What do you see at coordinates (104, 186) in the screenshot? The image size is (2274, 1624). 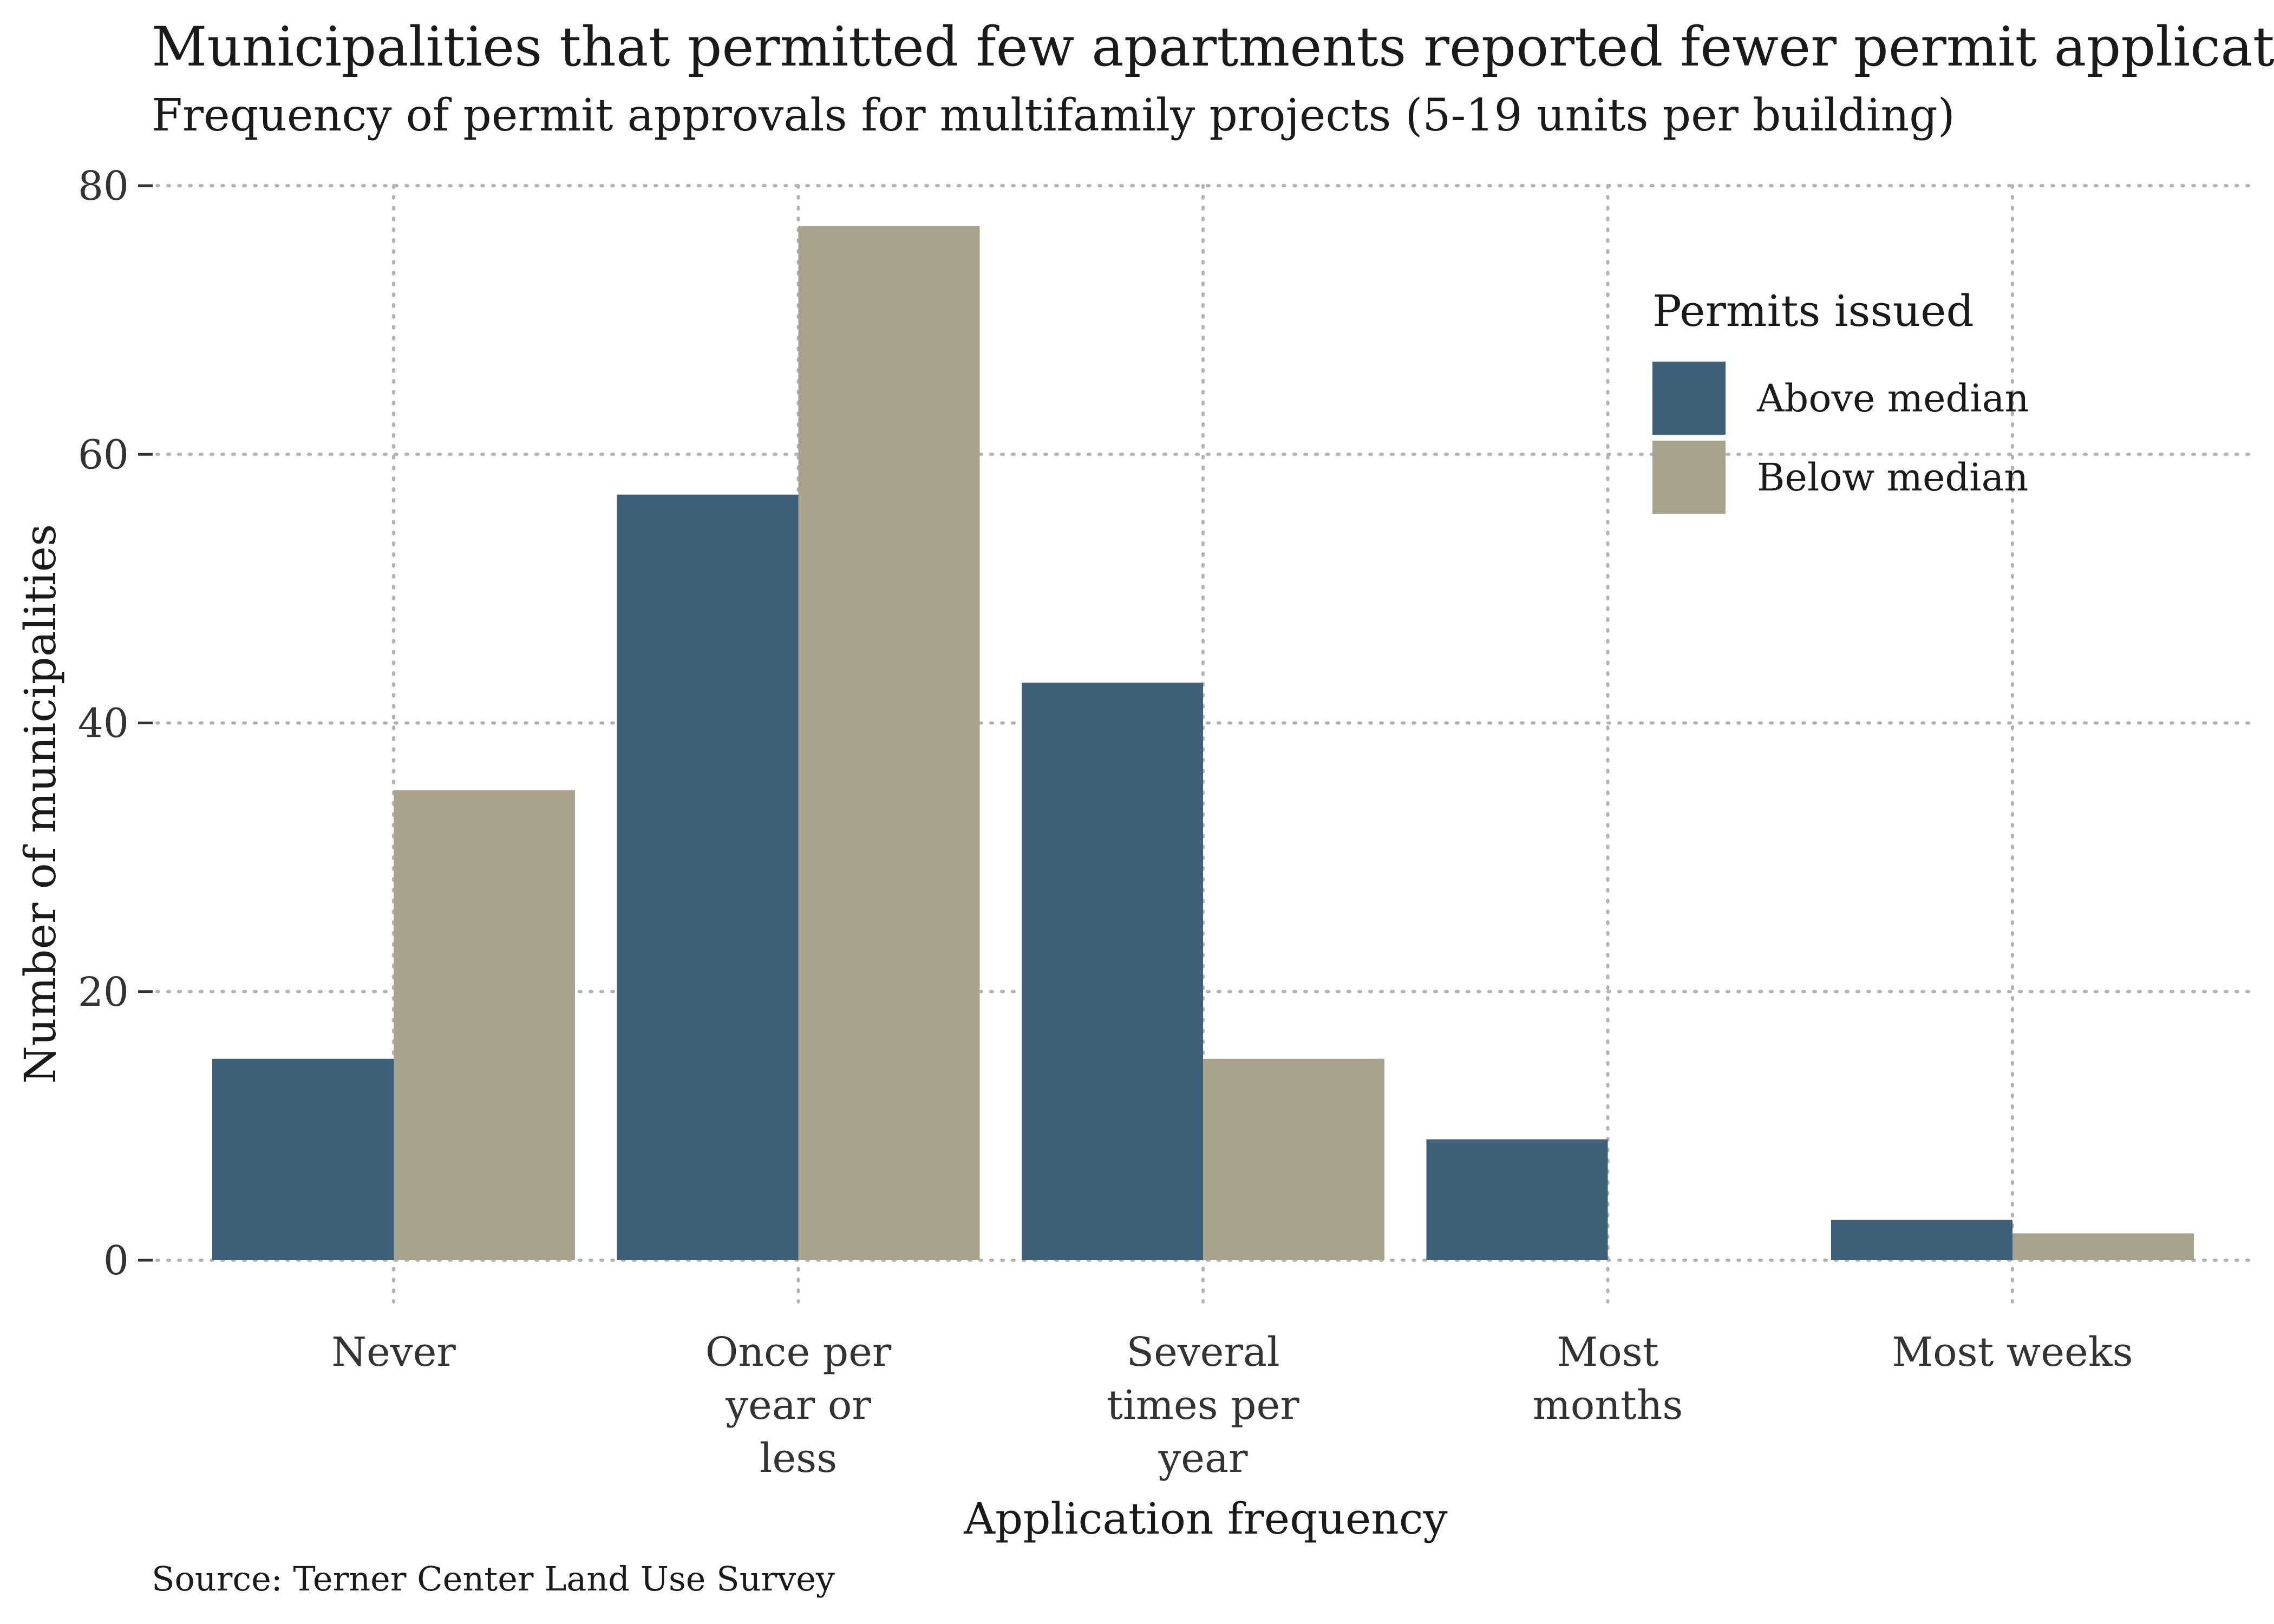 I see `y-tick-label: 80` at bounding box center [104, 186].